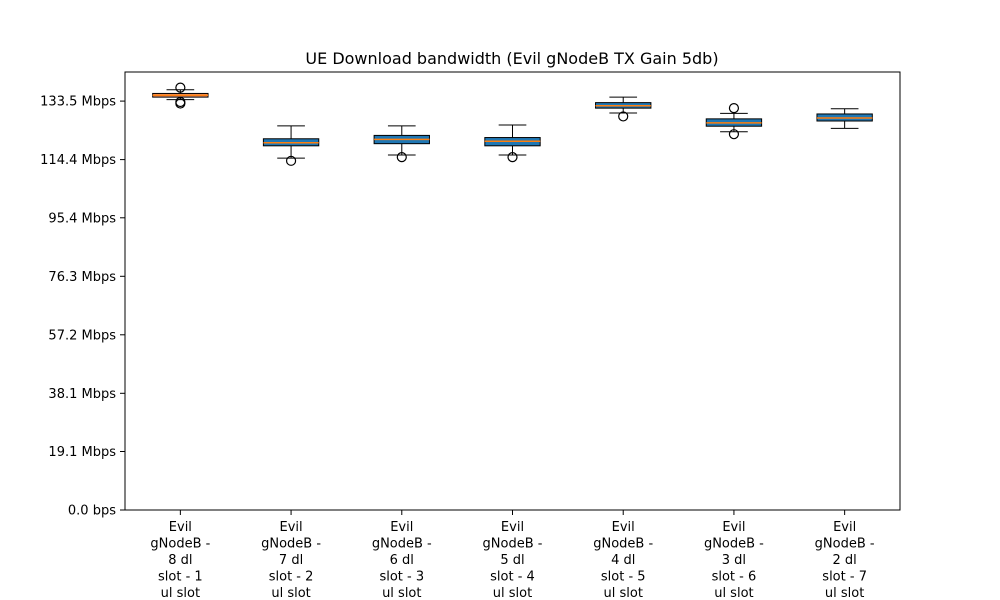  Describe the element at coordinates (512, 560) in the screenshot. I see `x-tick-label: 5 dl` at that location.